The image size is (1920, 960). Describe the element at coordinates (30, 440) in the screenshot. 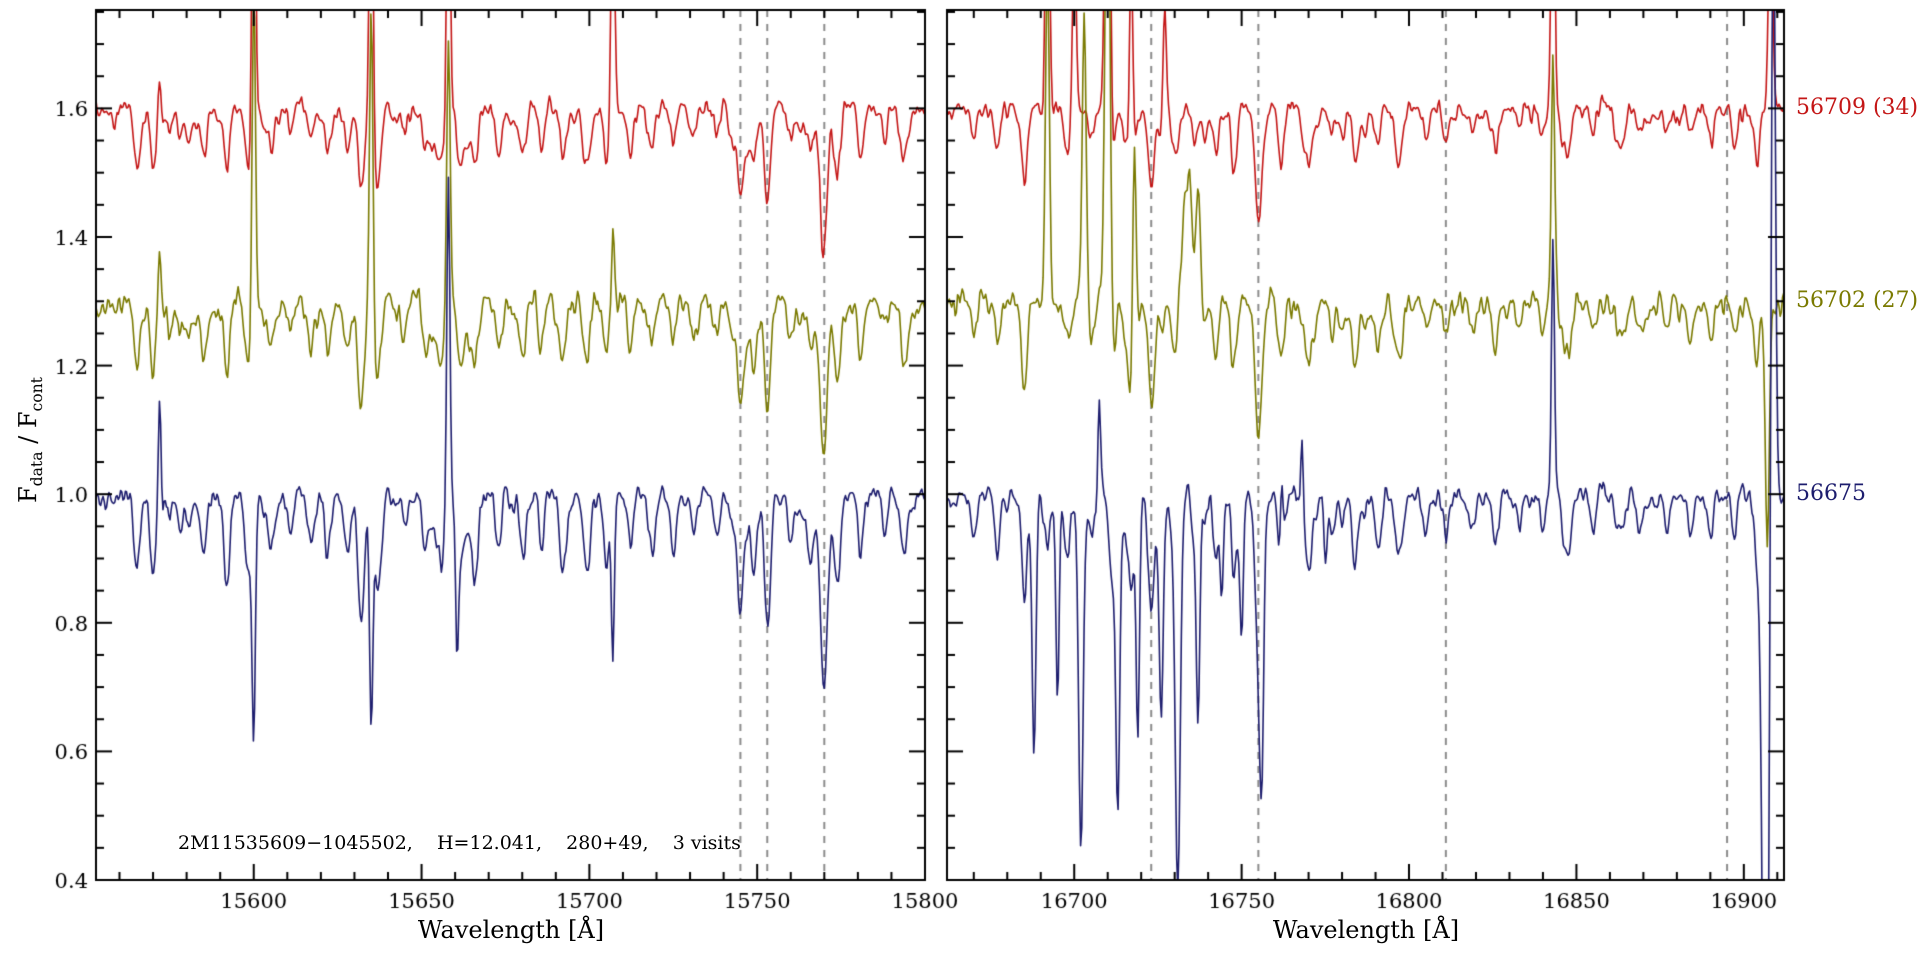

I see `y-axis-label: Fdata / Fcont` at that location.